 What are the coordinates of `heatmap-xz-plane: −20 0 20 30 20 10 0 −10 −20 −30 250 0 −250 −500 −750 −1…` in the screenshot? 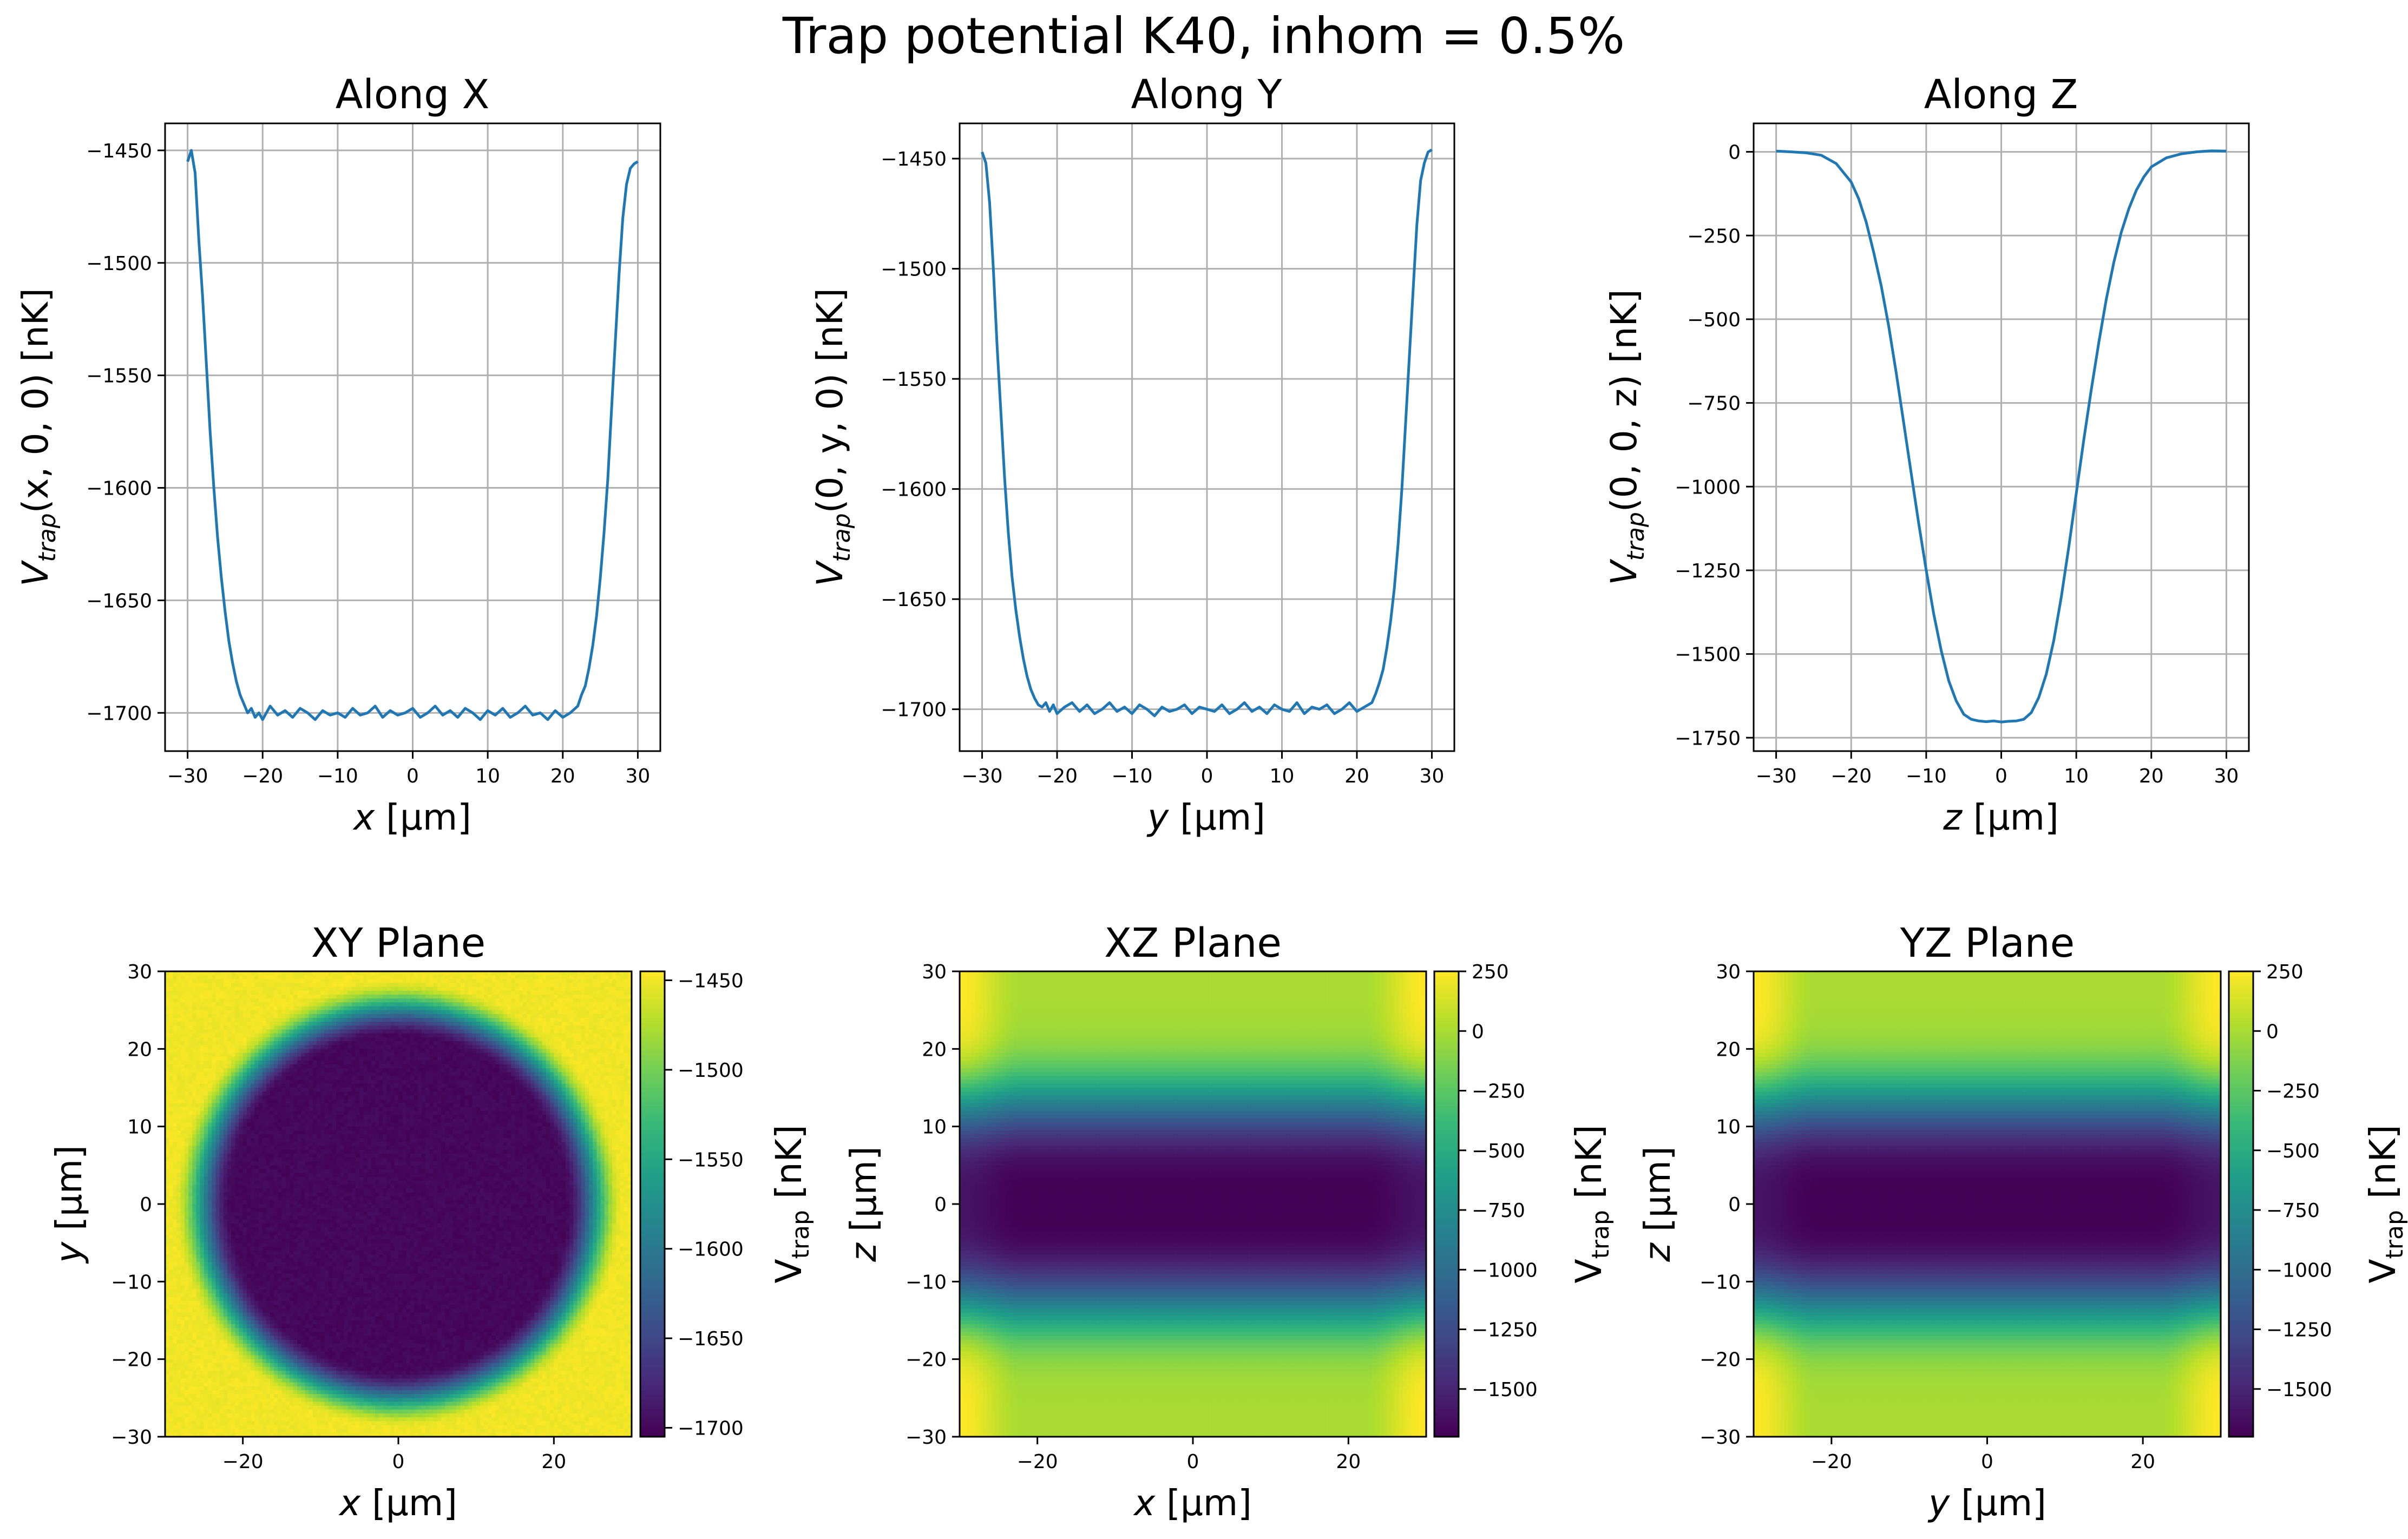 It's located at (1222, 1217).